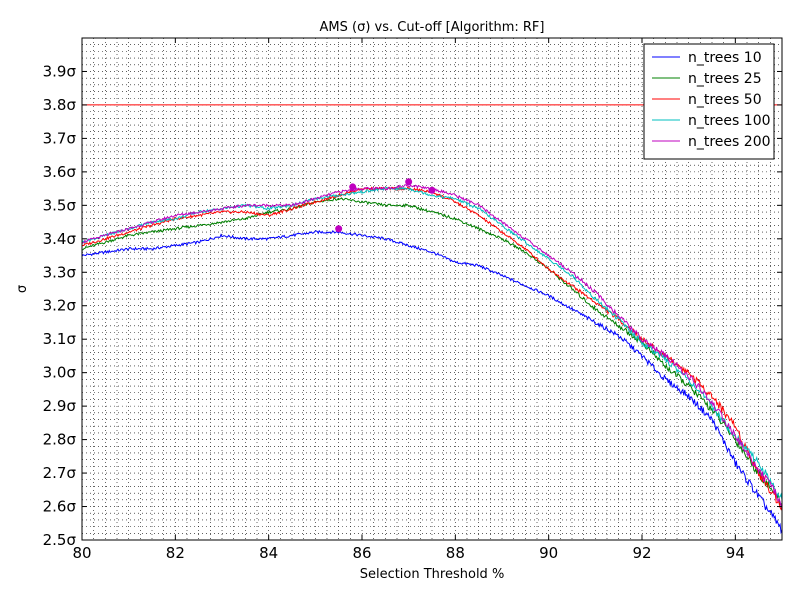 This screenshot has width=800, height=600. What do you see at coordinates (455, 553) in the screenshot?
I see `x-tick-label: 88` at bounding box center [455, 553].